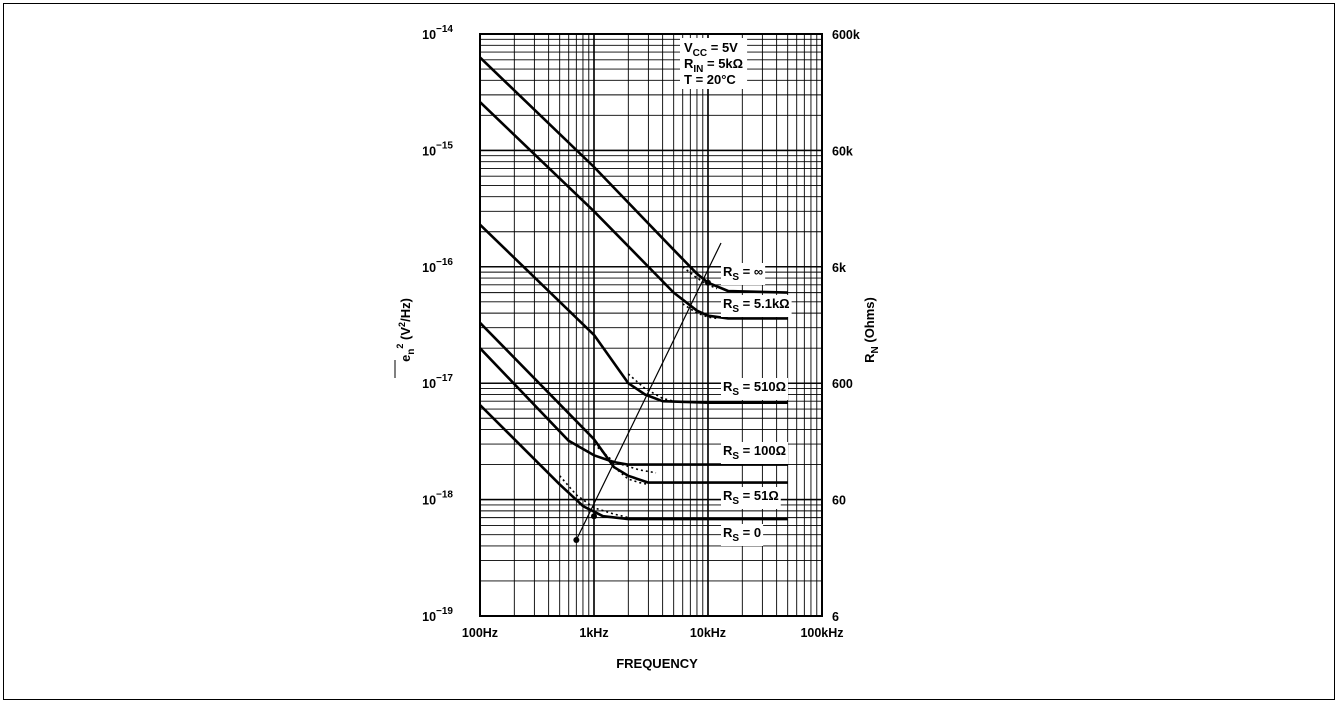  What do you see at coordinates (437, 615) in the screenshot?
I see `y-tick-label-left: 10−19` at bounding box center [437, 615].